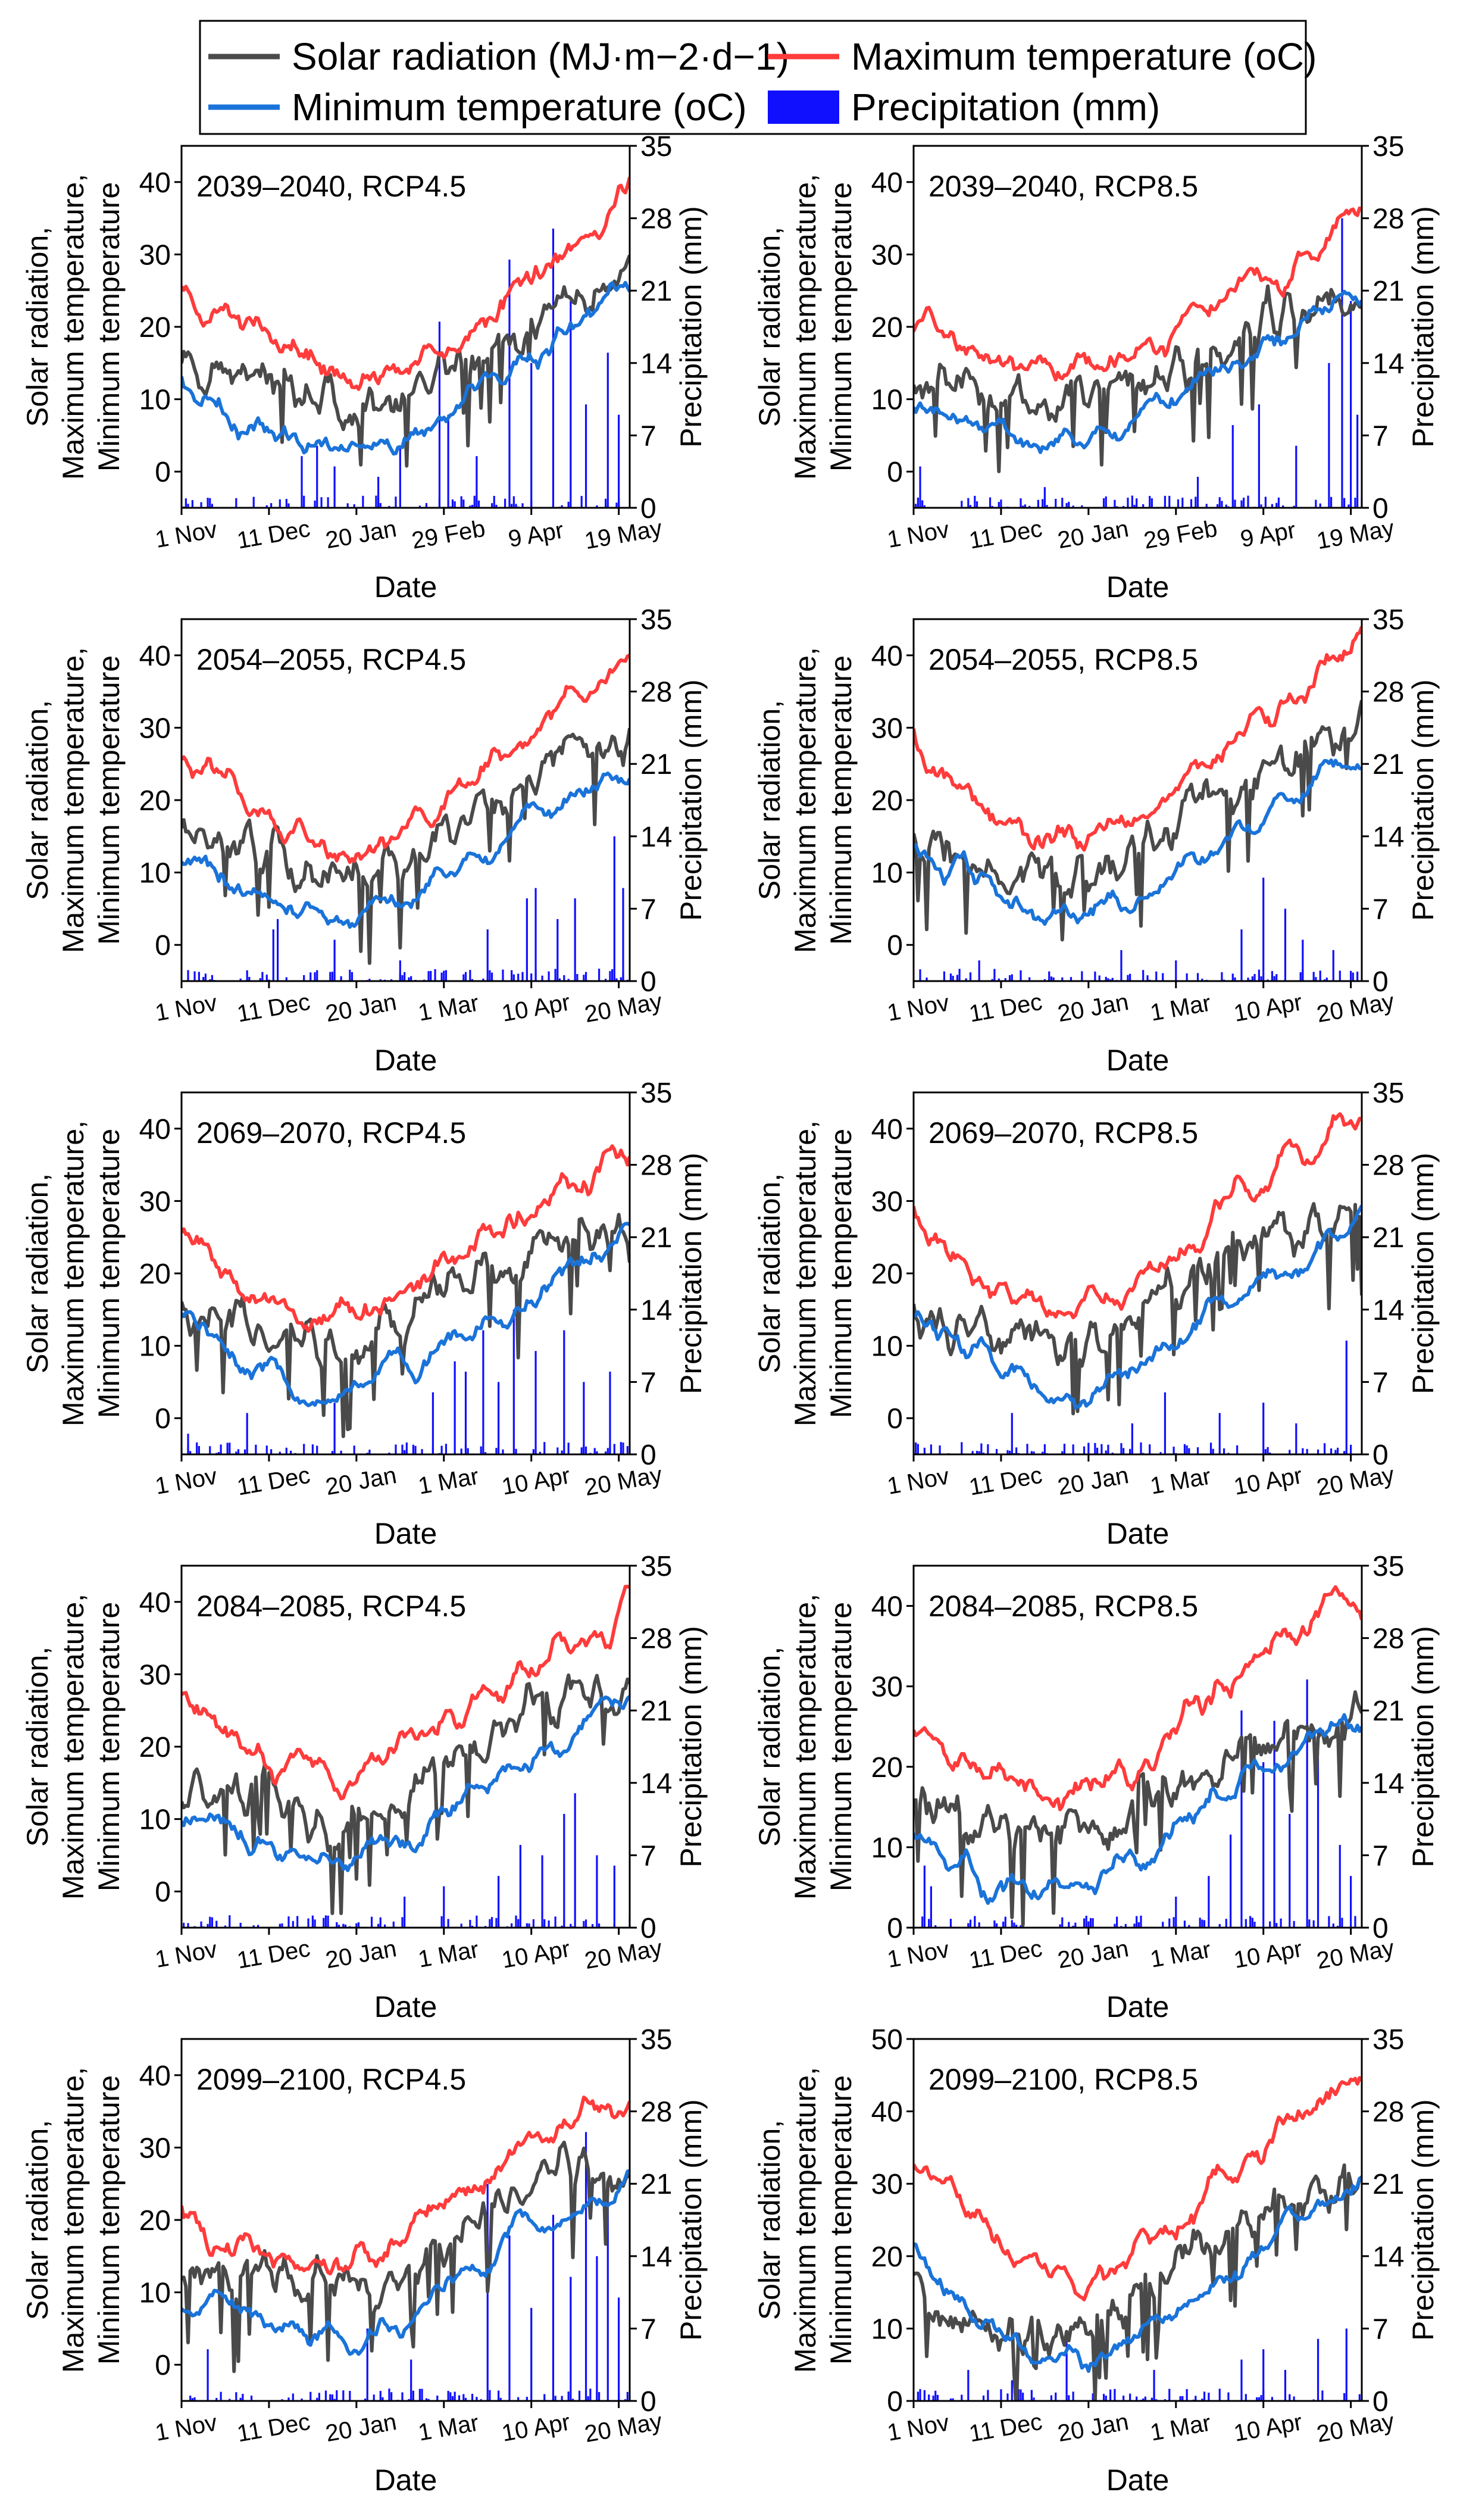  I want to click on ytick-right-label: 35, so click(1388, 2040).